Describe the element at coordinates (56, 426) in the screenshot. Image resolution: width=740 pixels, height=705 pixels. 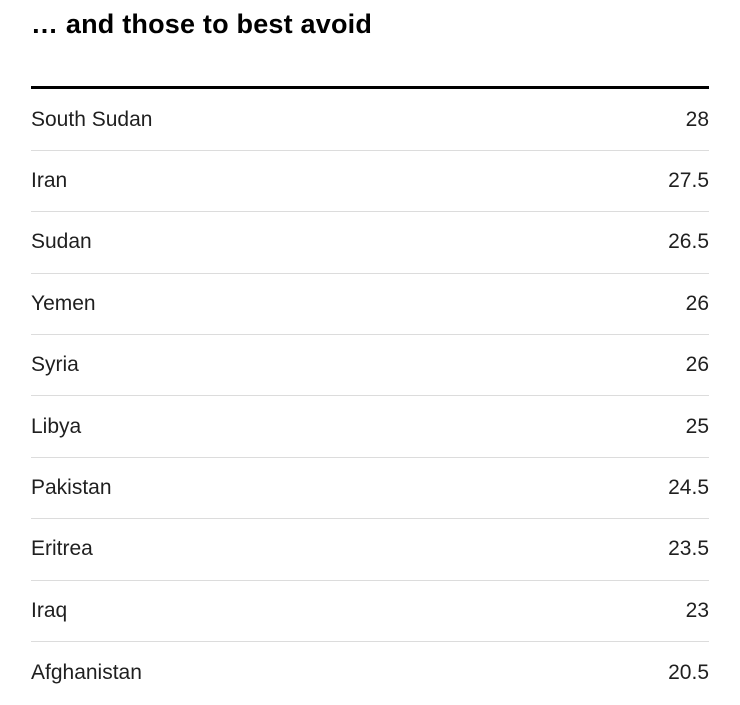
I see `country-label: Libya` at that location.